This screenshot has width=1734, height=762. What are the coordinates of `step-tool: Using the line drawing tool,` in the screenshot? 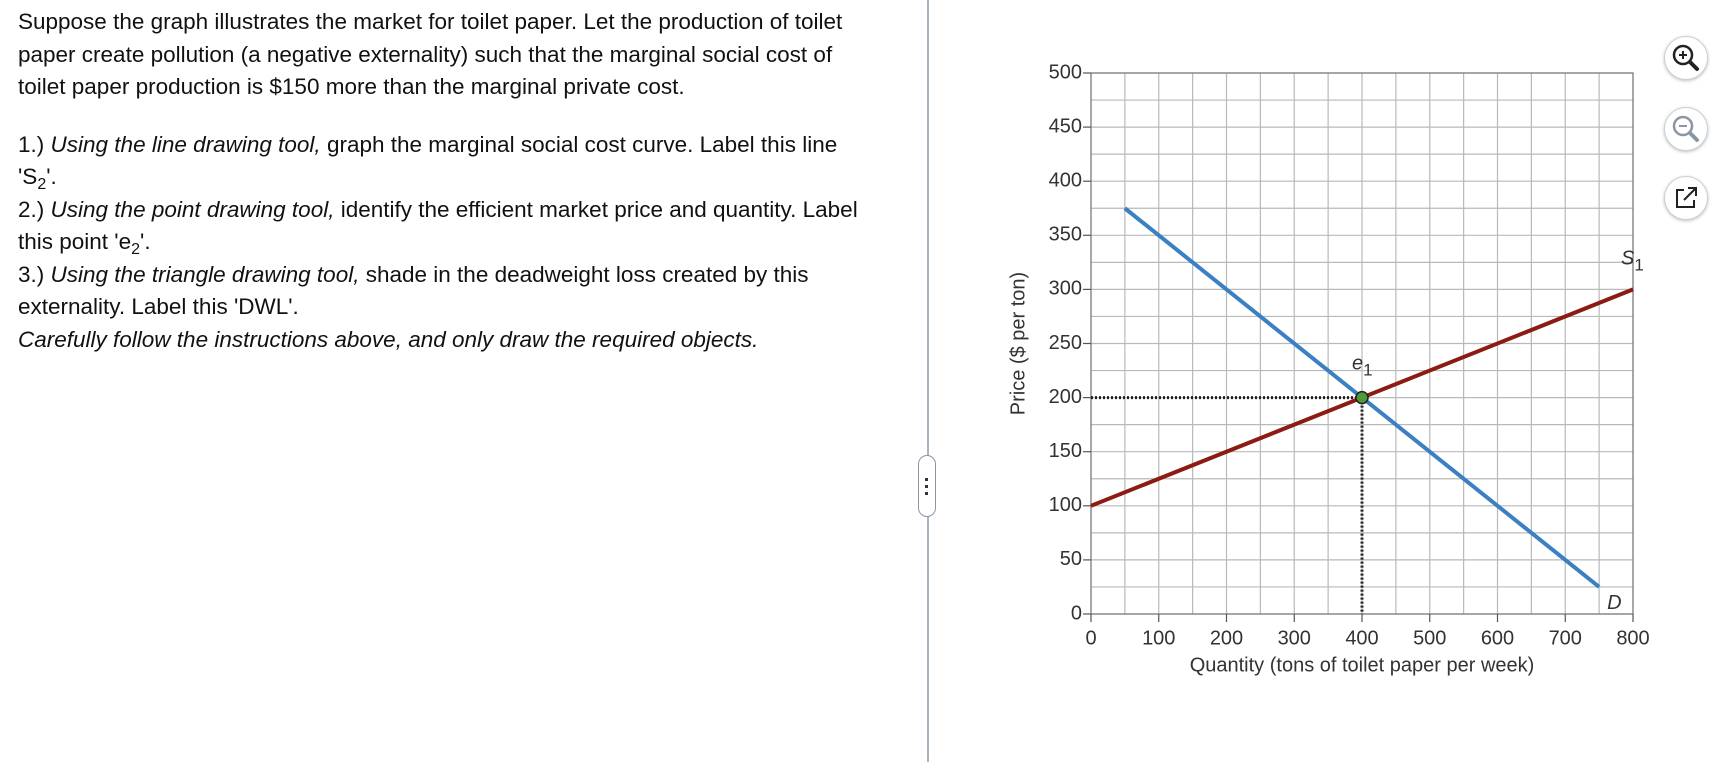 It's located at (185, 144).